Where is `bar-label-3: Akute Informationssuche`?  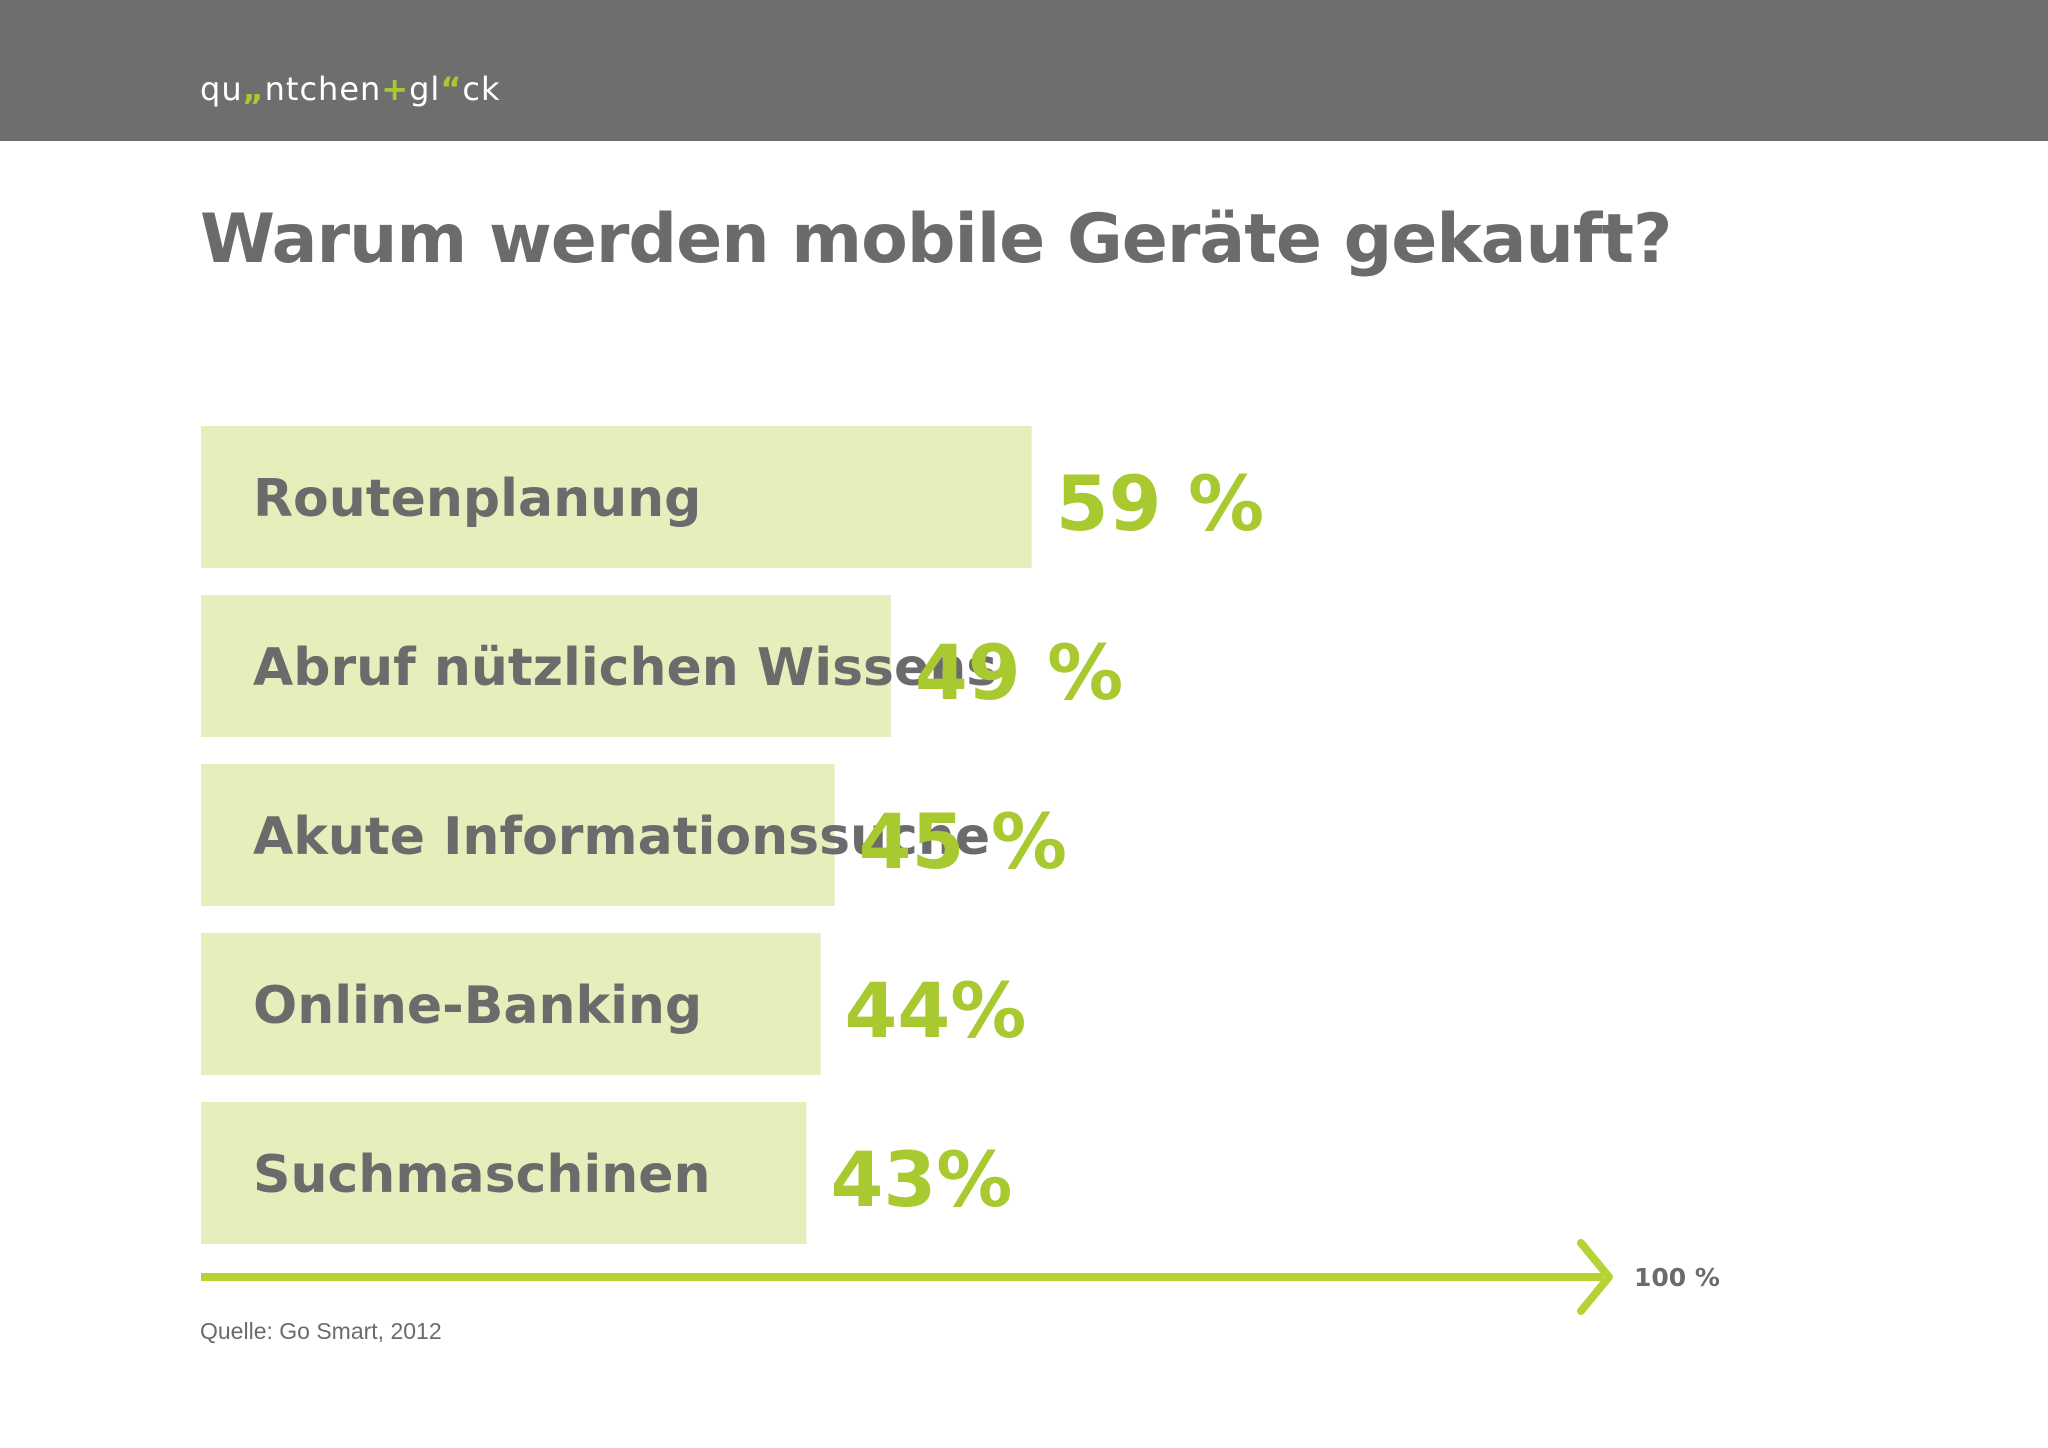 bar-label-3: Akute Informationssuche is located at coordinates (621, 837).